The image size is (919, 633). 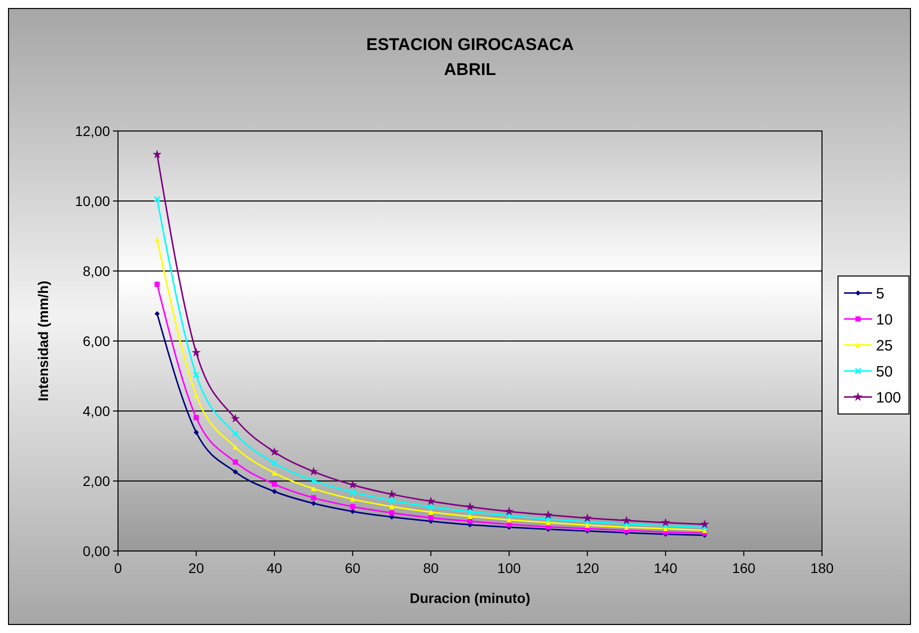 What do you see at coordinates (96, 270) in the screenshot?
I see `y-tick-label: 8,00` at bounding box center [96, 270].